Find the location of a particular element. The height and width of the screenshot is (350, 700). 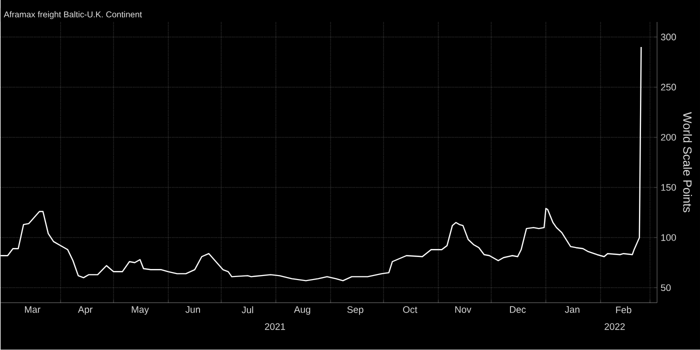

x-tick-label: Sep is located at coordinates (355, 310).